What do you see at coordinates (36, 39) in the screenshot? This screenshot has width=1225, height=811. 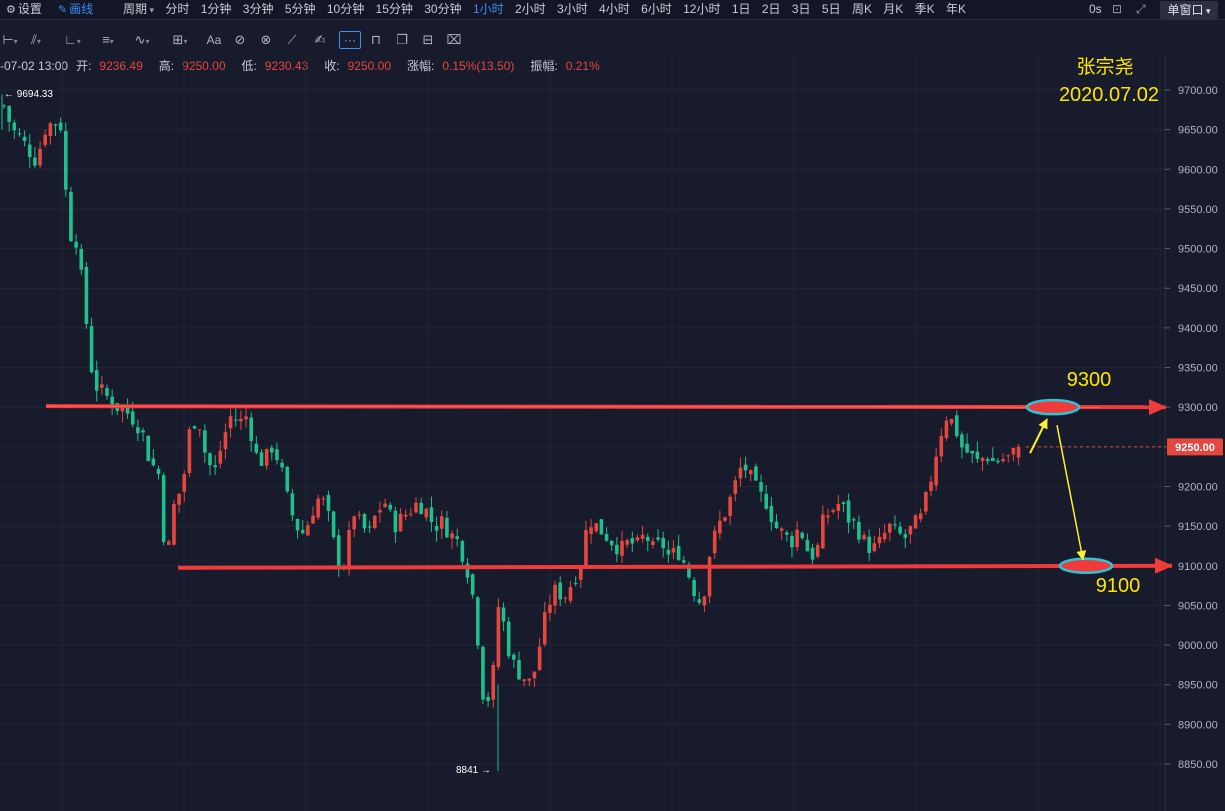 I see `parallel-lines-tool-icon: ⫽▾` at bounding box center [36, 39].